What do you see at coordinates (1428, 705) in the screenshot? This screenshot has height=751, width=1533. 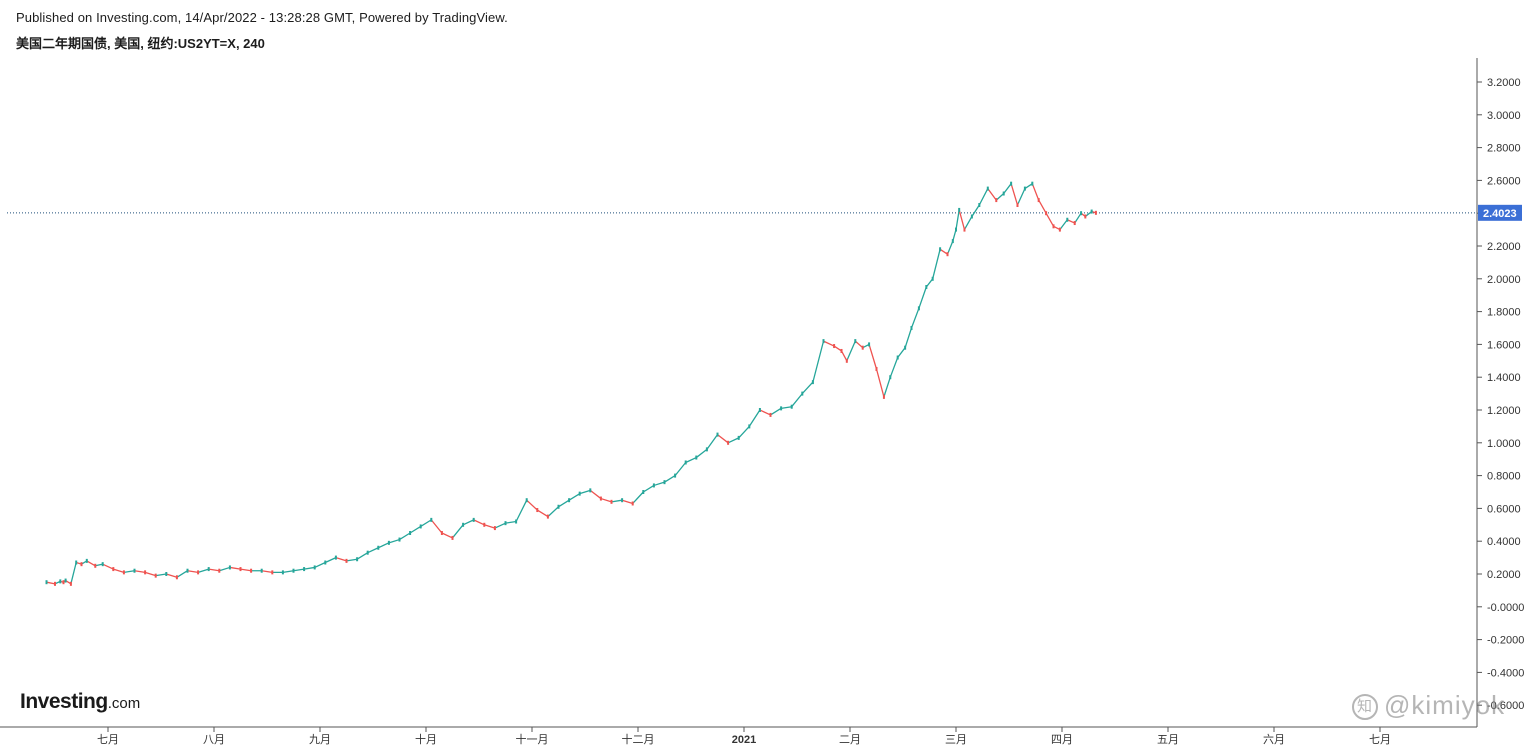 I see `zhihu-watermark: 知 @kimiyok` at bounding box center [1428, 705].